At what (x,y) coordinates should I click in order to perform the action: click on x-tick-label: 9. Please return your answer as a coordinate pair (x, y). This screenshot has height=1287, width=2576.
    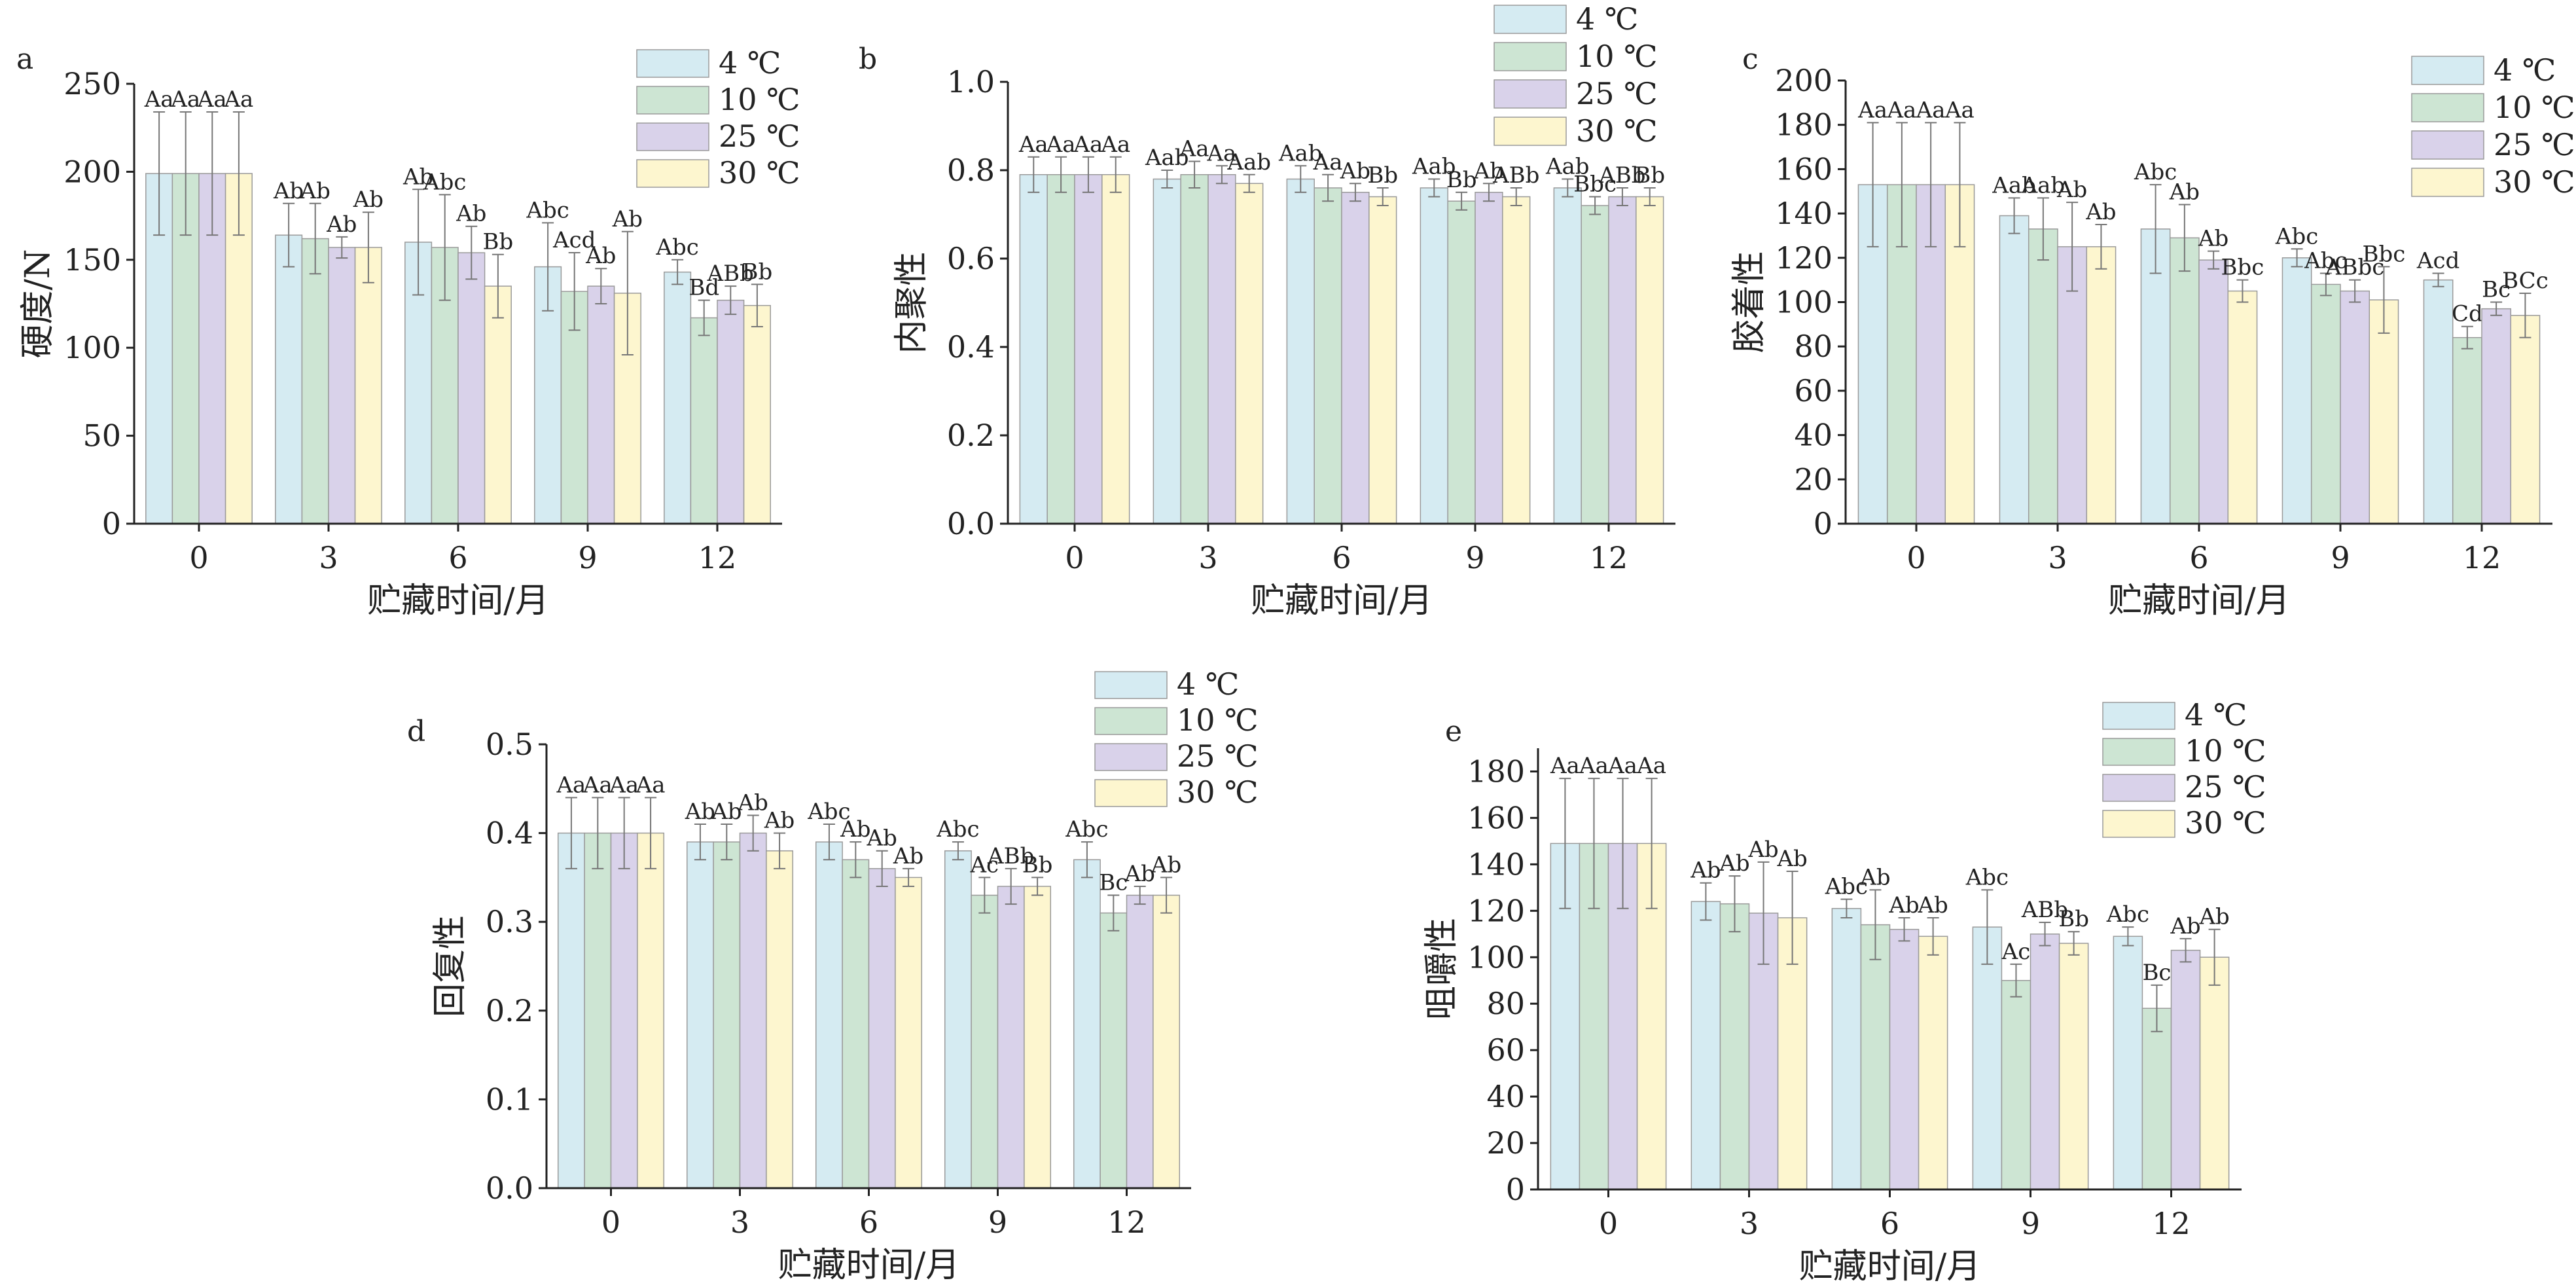
    Looking at the image, I should click on (2030, 1224).